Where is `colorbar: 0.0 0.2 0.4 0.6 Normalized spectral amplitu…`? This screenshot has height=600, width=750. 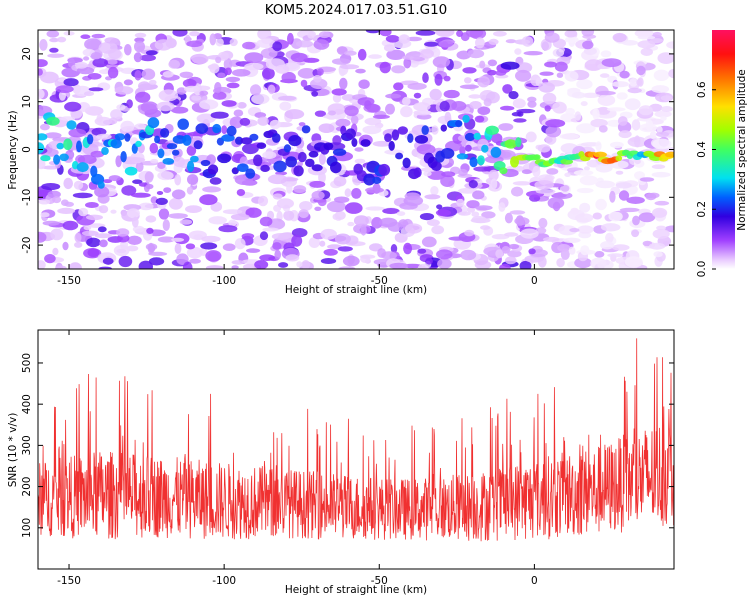
colorbar: 0.0 0.2 0.4 0.6 Normalized spectral amplitu… is located at coordinates (722, 153).